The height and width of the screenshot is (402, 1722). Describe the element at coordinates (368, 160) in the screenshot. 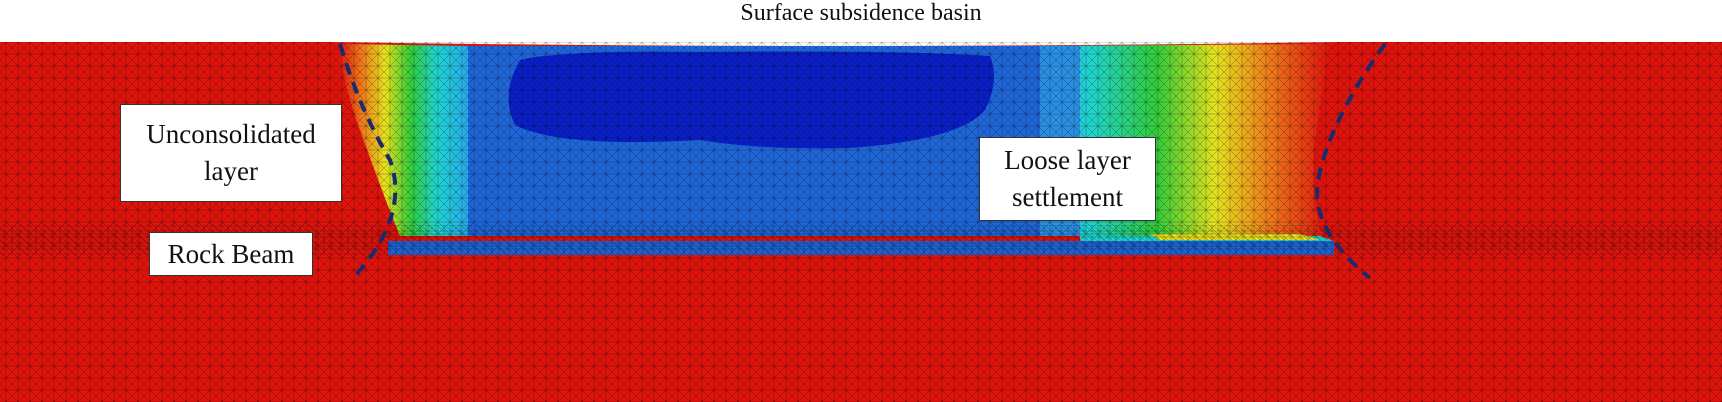

I see `left-boundary-dashed-line` at that location.